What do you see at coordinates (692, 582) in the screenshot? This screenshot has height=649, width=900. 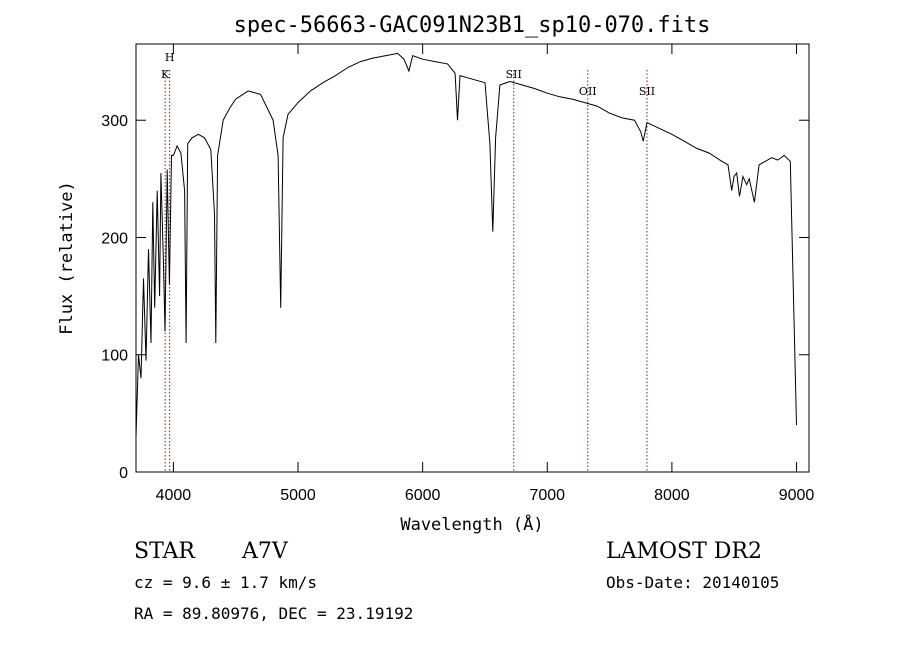 I see `observation-date: Obs-Date: 20140105` at bounding box center [692, 582].